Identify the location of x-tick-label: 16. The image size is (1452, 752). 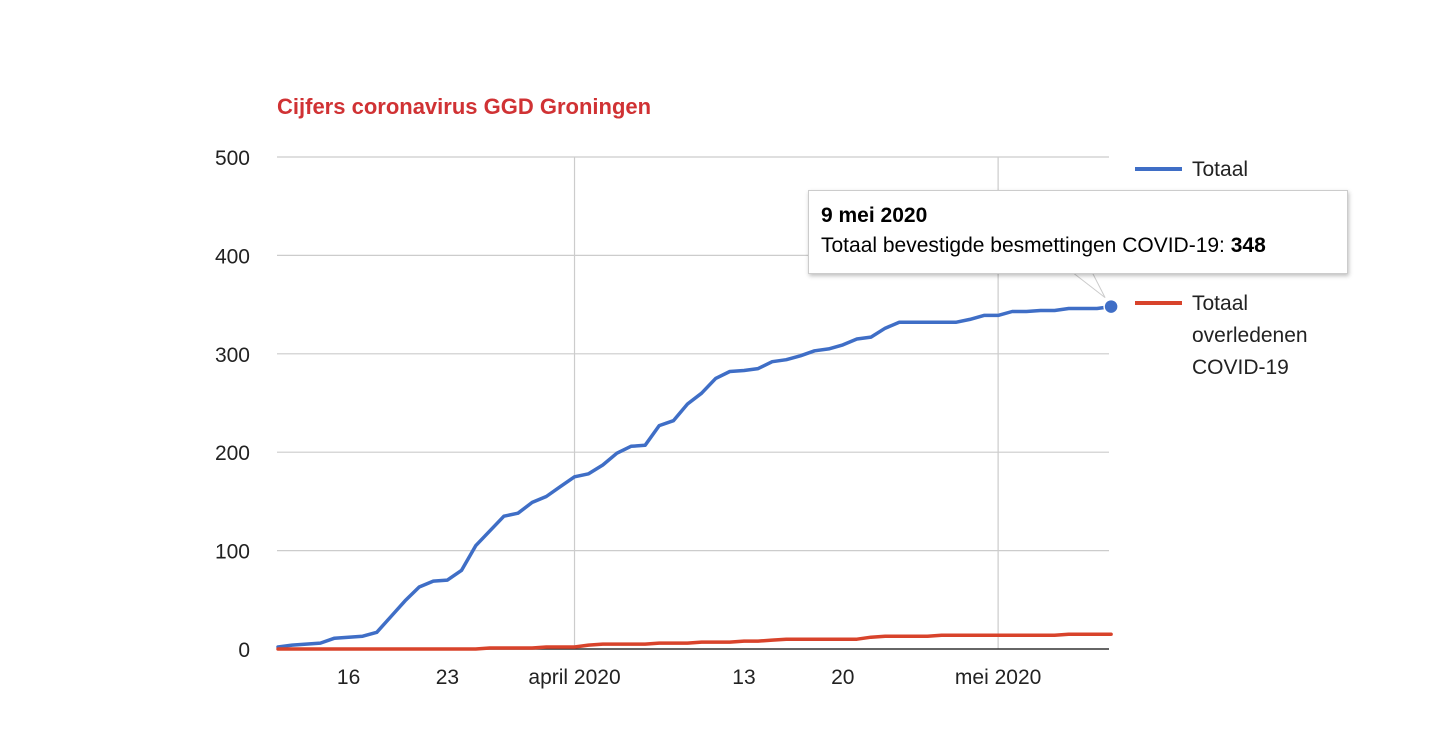
(348, 677).